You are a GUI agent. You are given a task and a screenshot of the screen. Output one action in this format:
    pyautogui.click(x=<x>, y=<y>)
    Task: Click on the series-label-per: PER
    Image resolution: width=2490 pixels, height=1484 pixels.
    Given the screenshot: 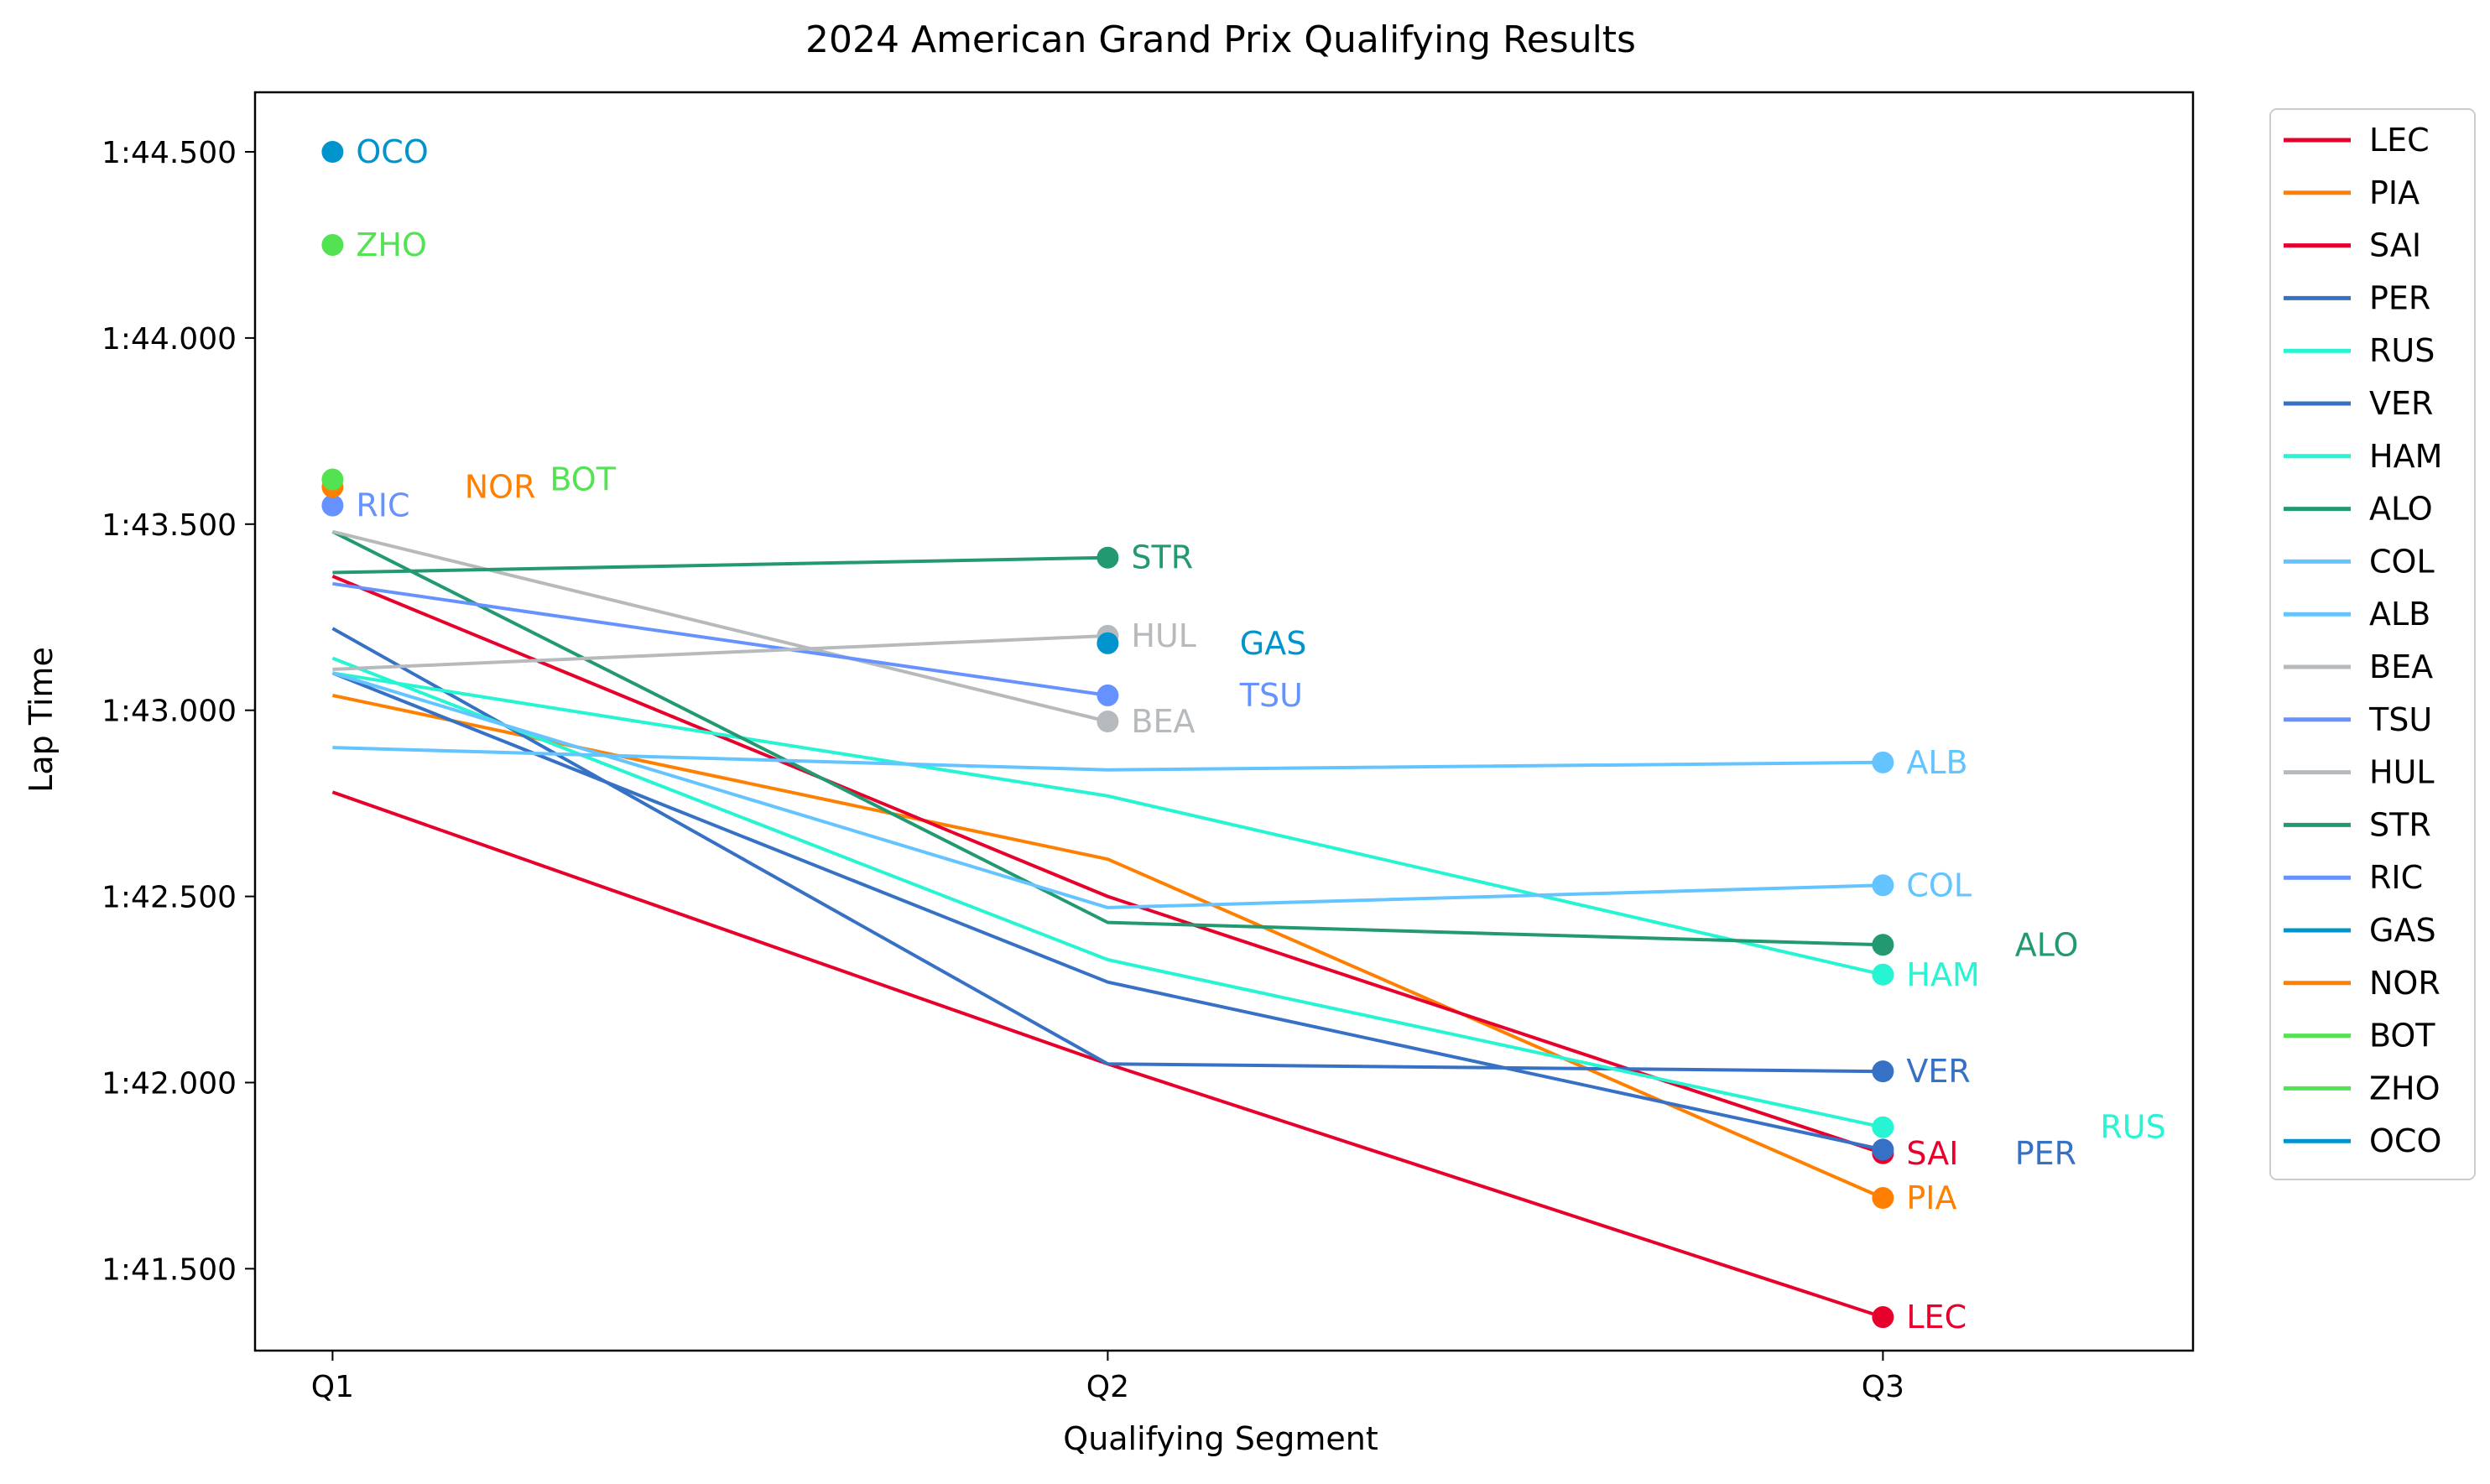 What is the action you would take?
    pyautogui.click(x=2046, y=1153)
    